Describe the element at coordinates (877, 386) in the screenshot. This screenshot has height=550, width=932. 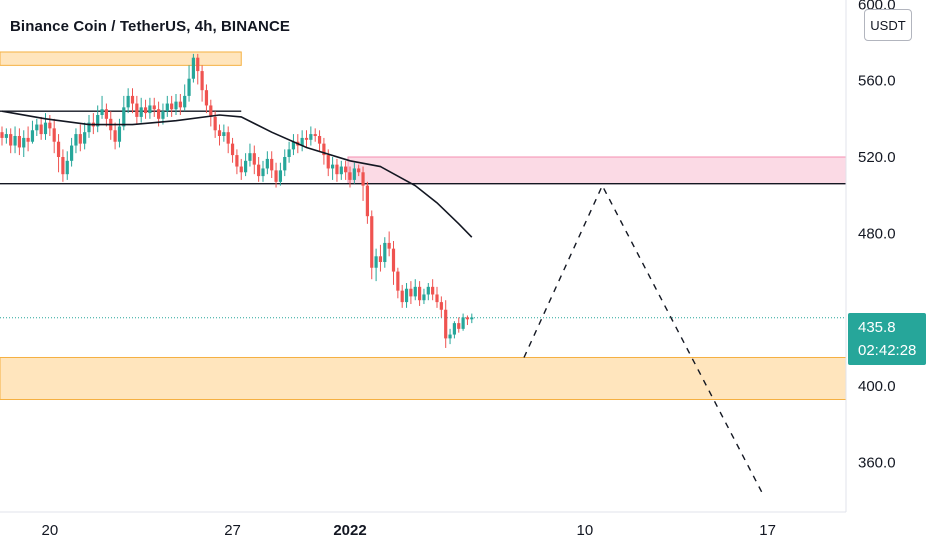
I see `y-tick-label: 400.0` at that location.